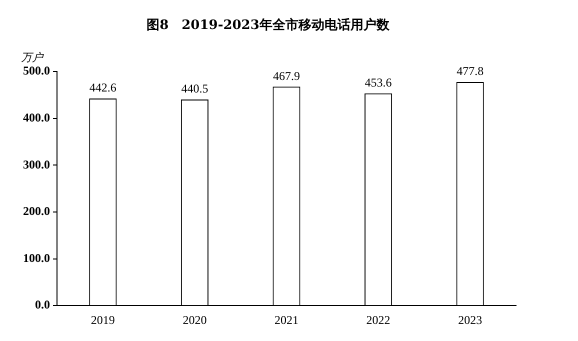  Describe the element at coordinates (36, 71) in the screenshot. I see `y-tick-label: 500.0` at that location.